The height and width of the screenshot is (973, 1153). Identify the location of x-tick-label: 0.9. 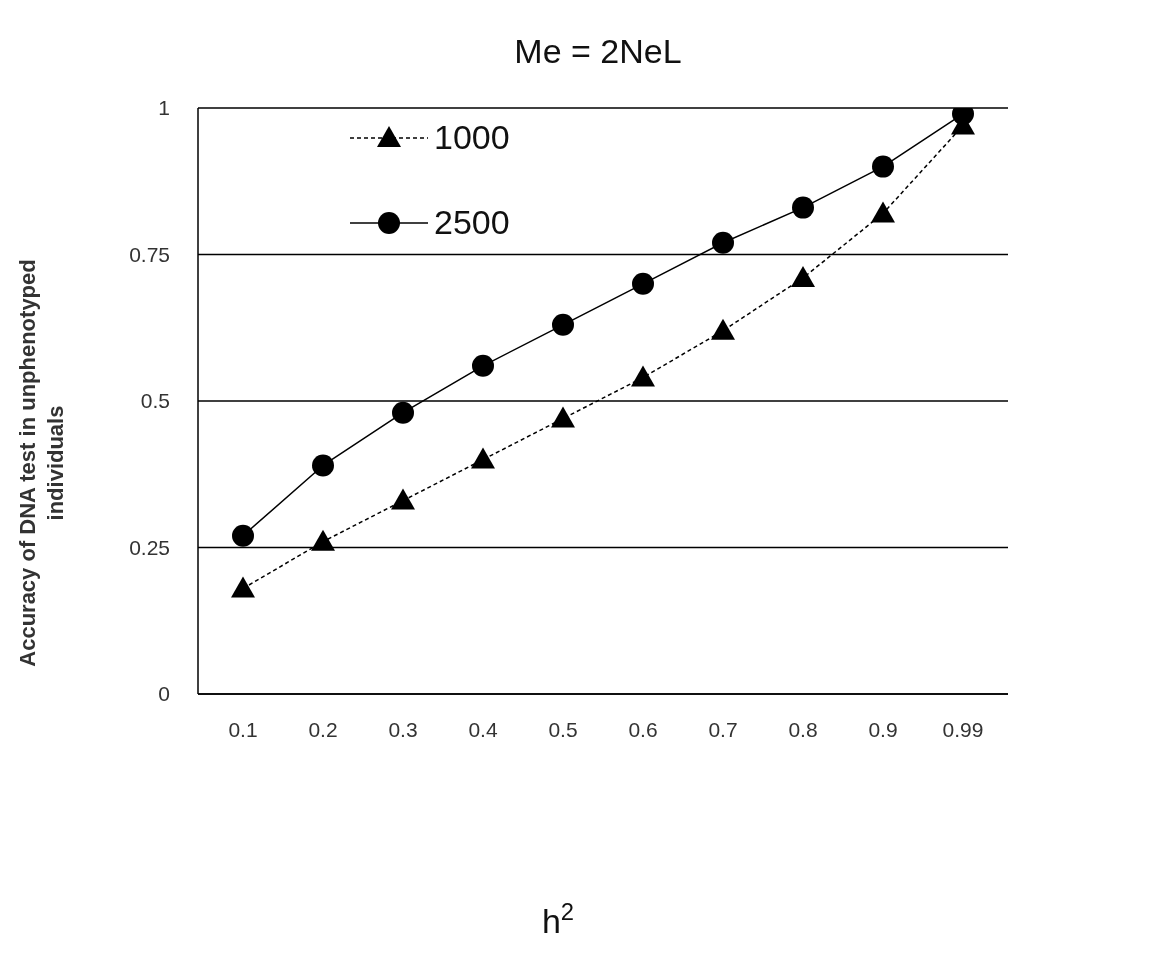
(883, 729).